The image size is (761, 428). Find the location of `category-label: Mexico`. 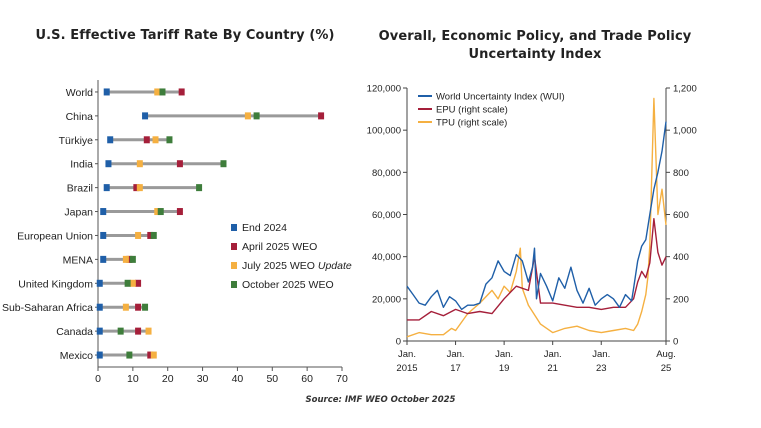

category-label: Mexico is located at coordinates (76, 356).